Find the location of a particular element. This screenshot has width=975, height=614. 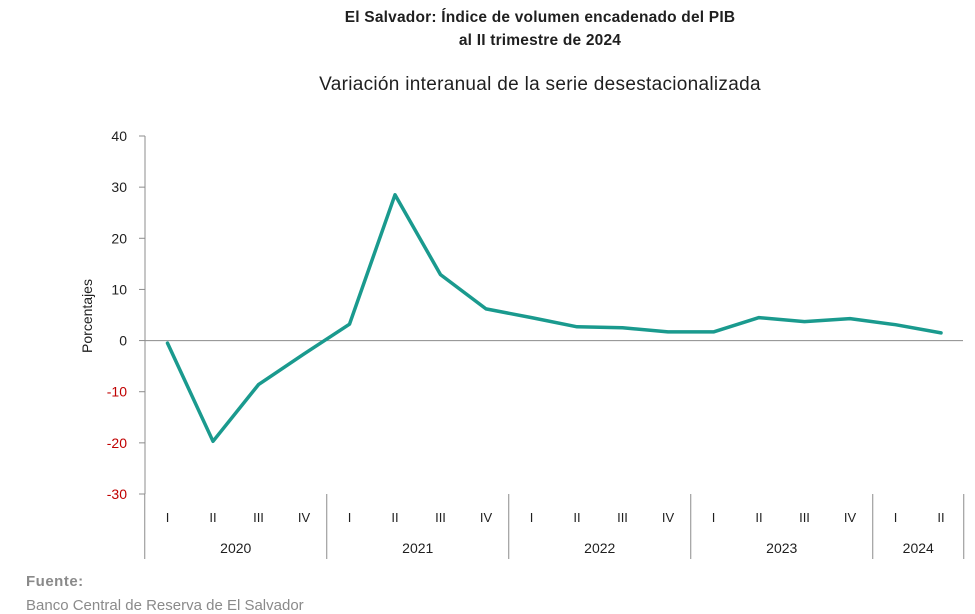

source-label: Fuente: is located at coordinates (55, 581).